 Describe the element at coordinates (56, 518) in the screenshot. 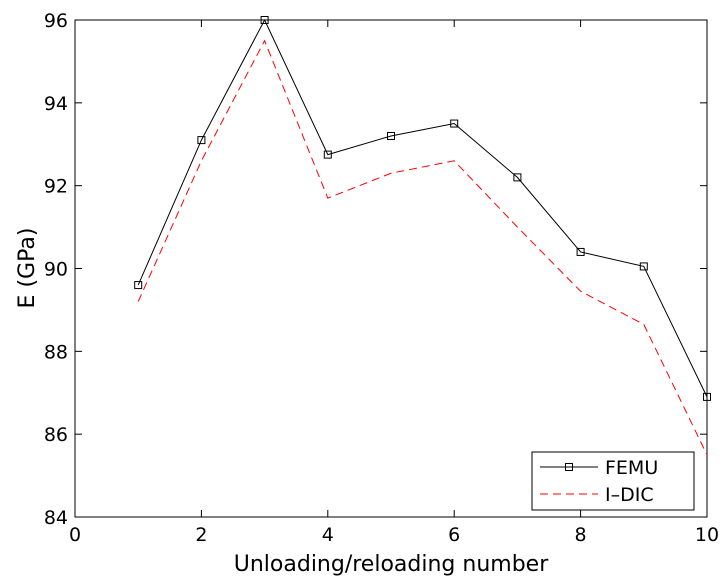

I see `y-tick-label: 84` at that location.